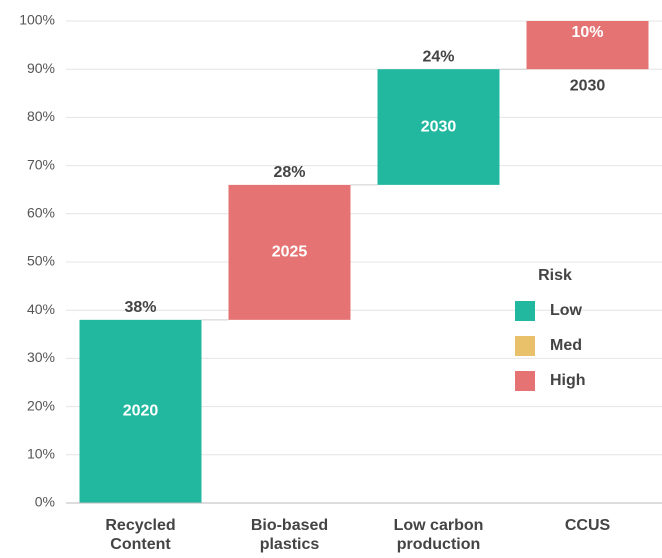 This screenshot has width=662, height=558. Describe the element at coordinates (140, 535) in the screenshot. I see `x-tick-label: Recycled Content` at that location.